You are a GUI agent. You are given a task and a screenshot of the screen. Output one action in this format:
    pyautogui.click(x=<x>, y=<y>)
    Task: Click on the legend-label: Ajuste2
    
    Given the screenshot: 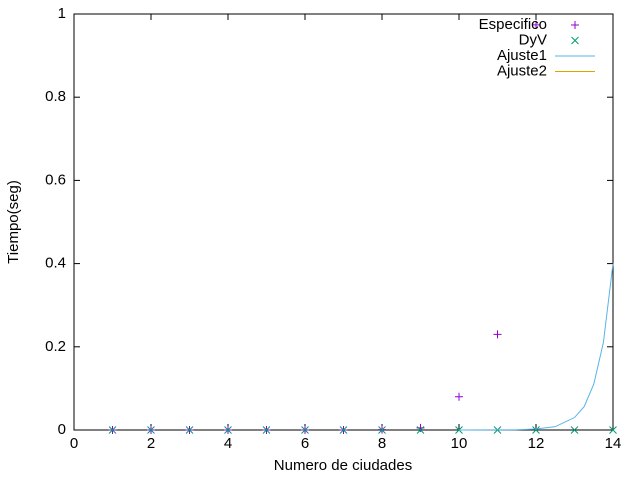 What is the action you would take?
    pyautogui.click(x=522, y=70)
    